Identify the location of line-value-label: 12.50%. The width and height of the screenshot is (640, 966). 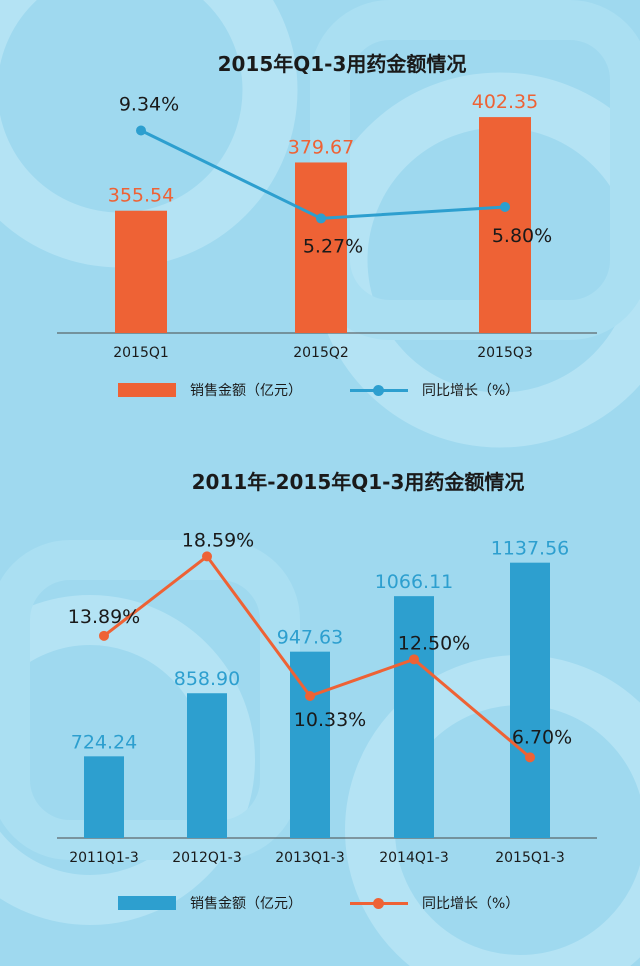
(434, 643).